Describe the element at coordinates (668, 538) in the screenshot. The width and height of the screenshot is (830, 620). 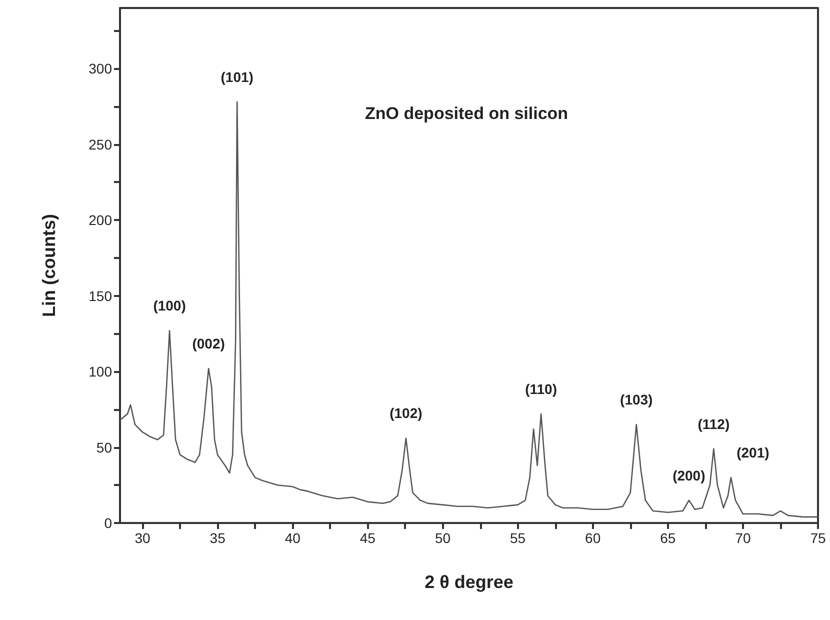
I see `x-tick-label: 65` at that location.